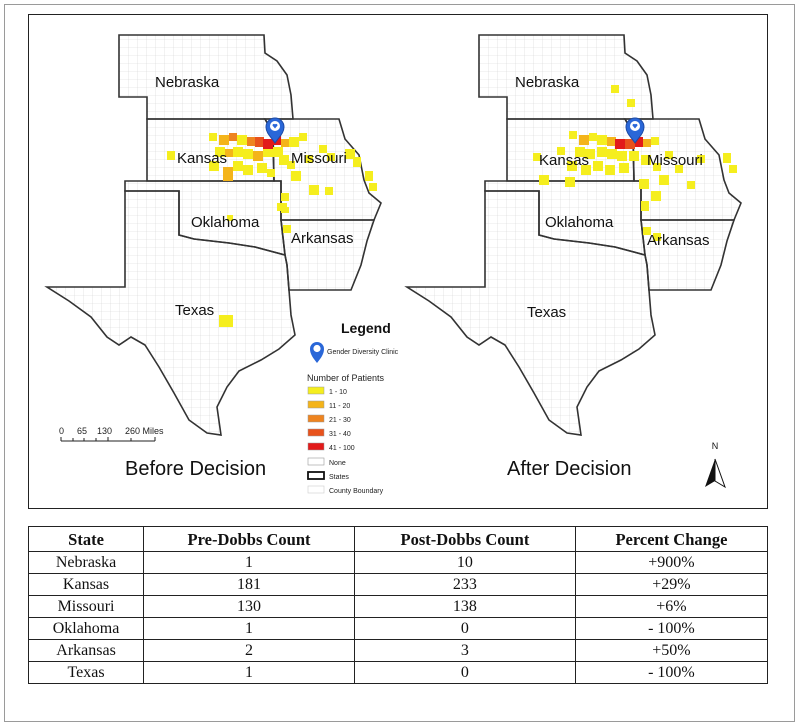 Image resolution: width=799 pixels, height=725 pixels. I want to click on scale-tick-260: 260 Miles, so click(144, 431).